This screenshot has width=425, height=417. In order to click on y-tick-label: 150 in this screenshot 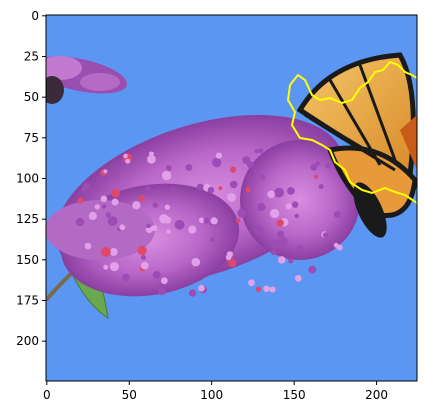, I will do `click(27, 260)`.